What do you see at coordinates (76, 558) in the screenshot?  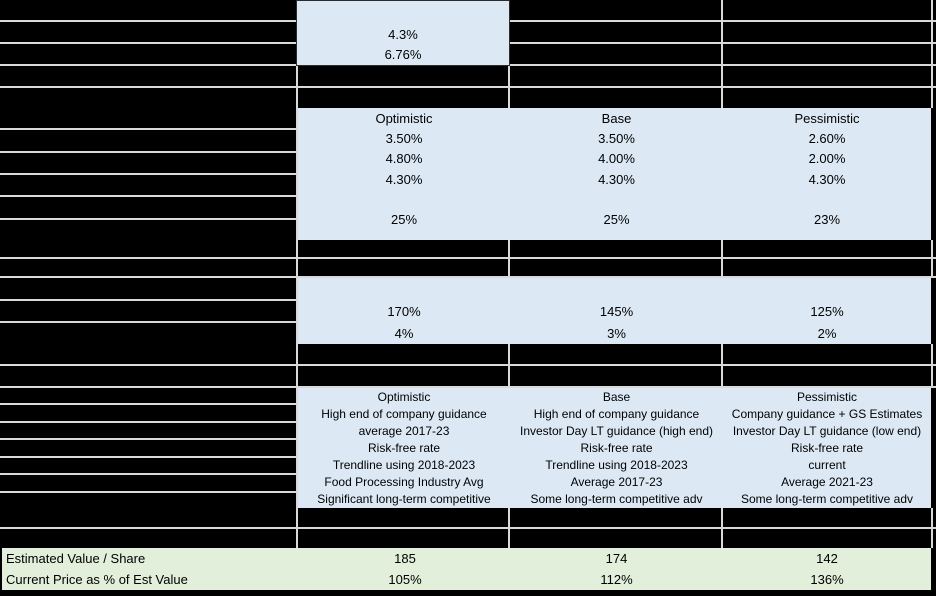 I see `summary-label-estimated-value: Estimated Value / Share` at bounding box center [76, 558].